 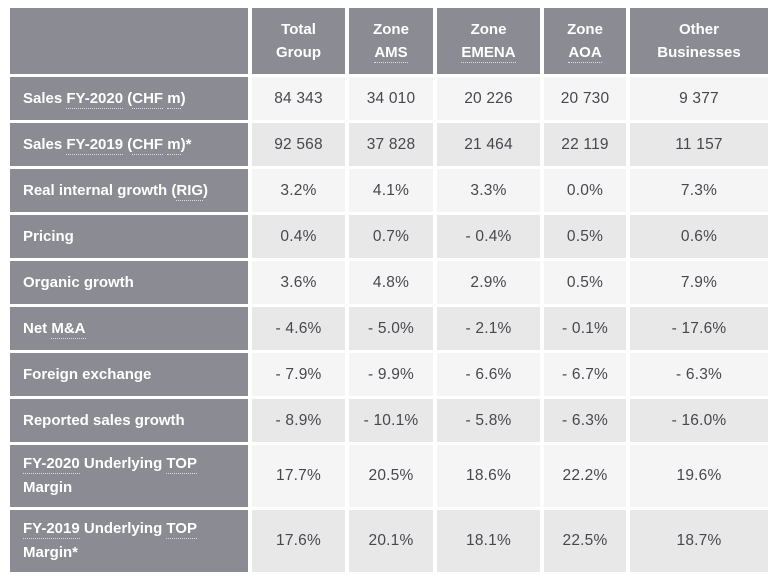 I want to click on cell-foreign-exchange-zone-aoa: - 6.7%, so click(x=585, y=374).